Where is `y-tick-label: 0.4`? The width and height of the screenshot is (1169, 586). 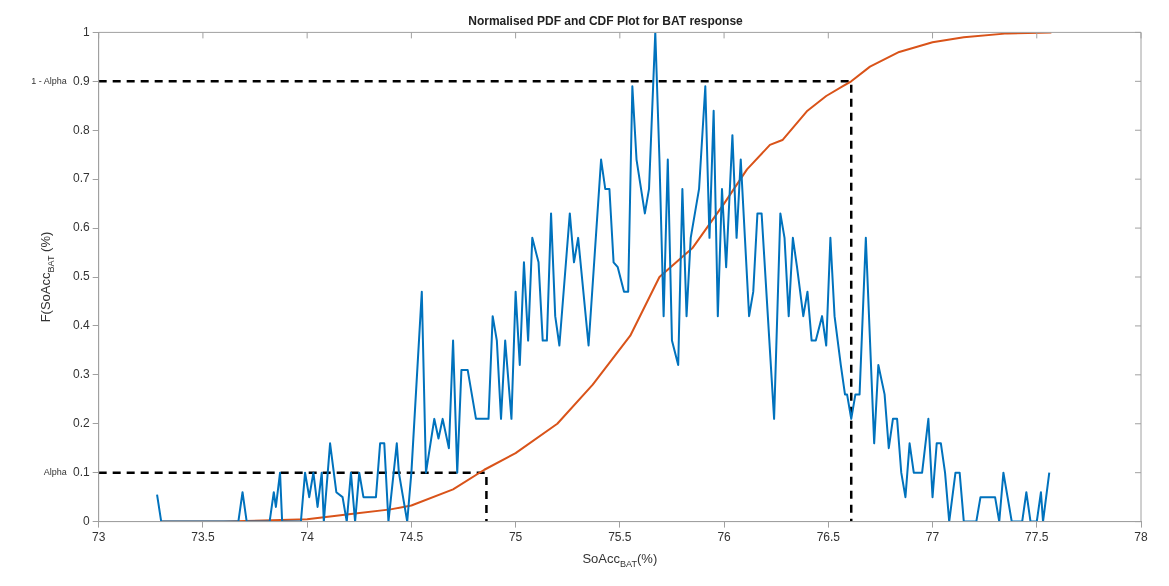 y-tick-label: 0.4 is located at coordinates (81, 325).